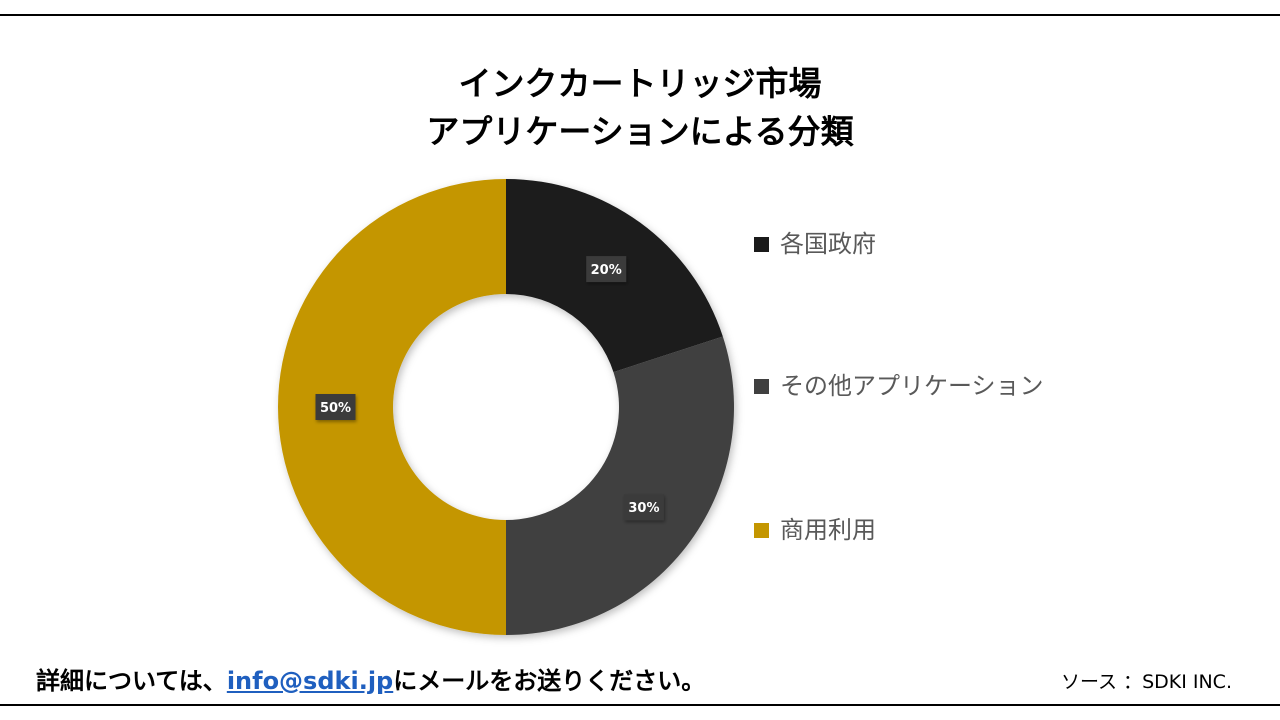  I want to click on chart-title: インクカートリッジ市場 アプリケーションによる分類, so click(640, 108).